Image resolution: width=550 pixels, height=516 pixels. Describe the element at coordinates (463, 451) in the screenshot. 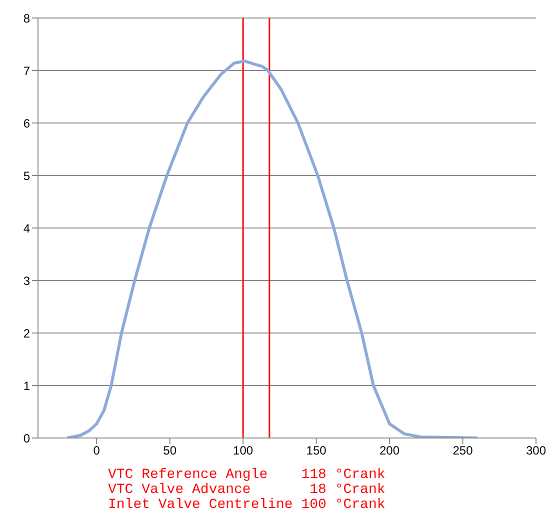

I see `x-tick-label: 250` at that location.